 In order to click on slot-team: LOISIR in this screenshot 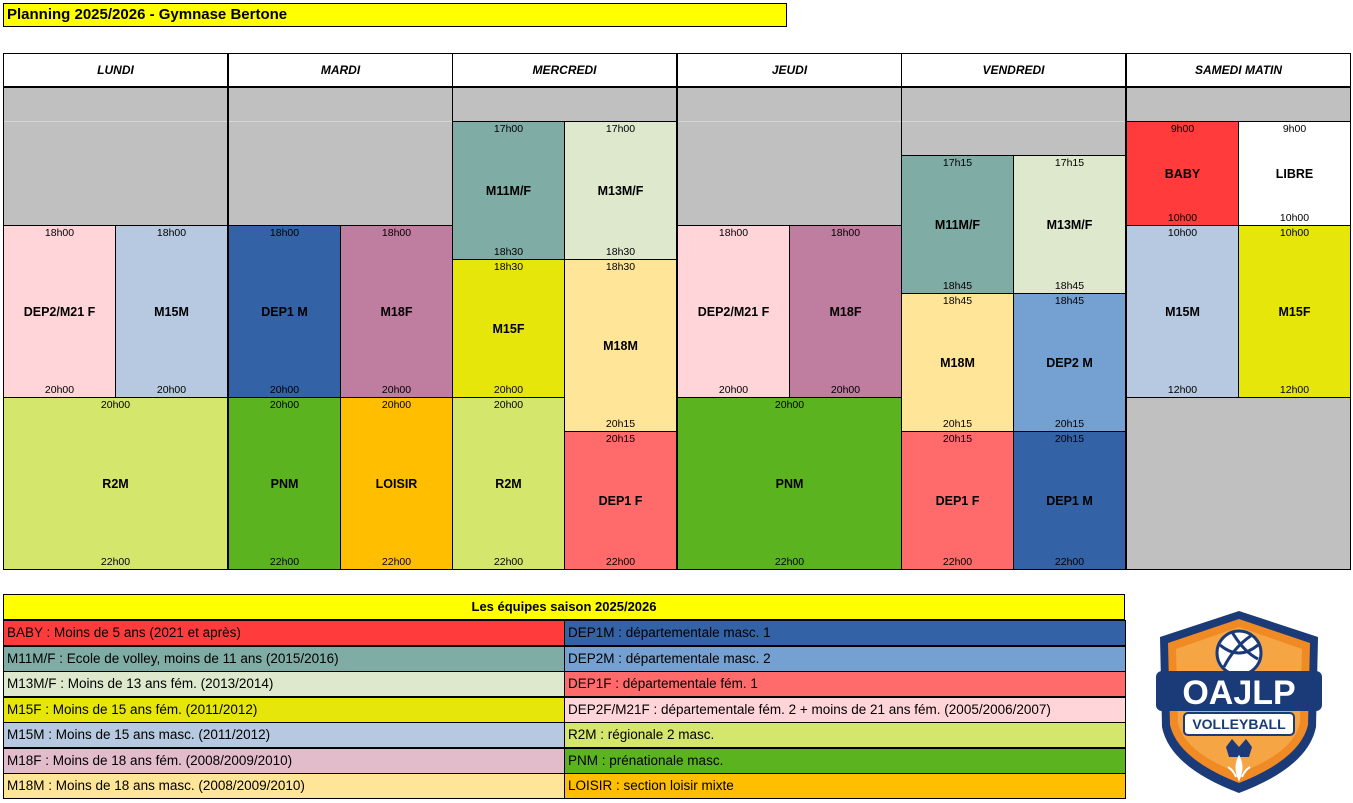, I will do `click(396, 483)`.